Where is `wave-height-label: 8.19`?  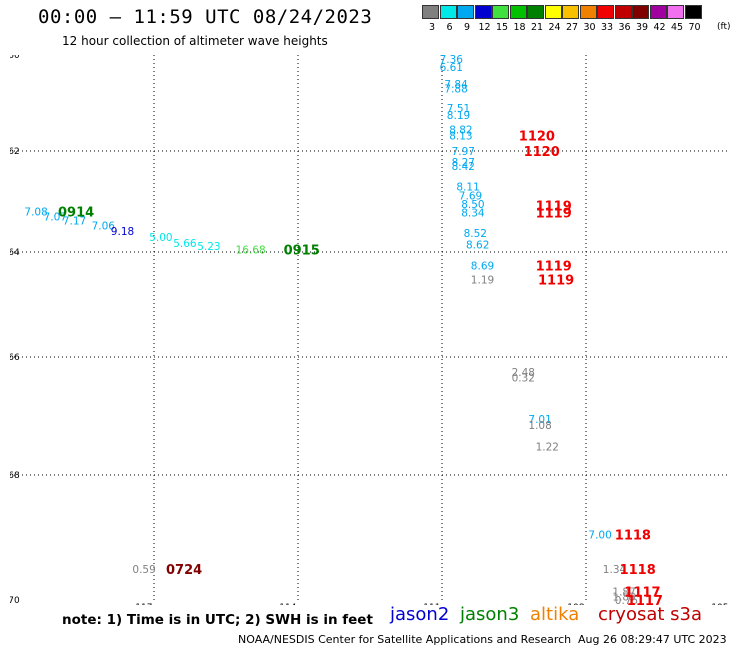
wave-height-label: 8.19 is located at coordinates (458, 116).